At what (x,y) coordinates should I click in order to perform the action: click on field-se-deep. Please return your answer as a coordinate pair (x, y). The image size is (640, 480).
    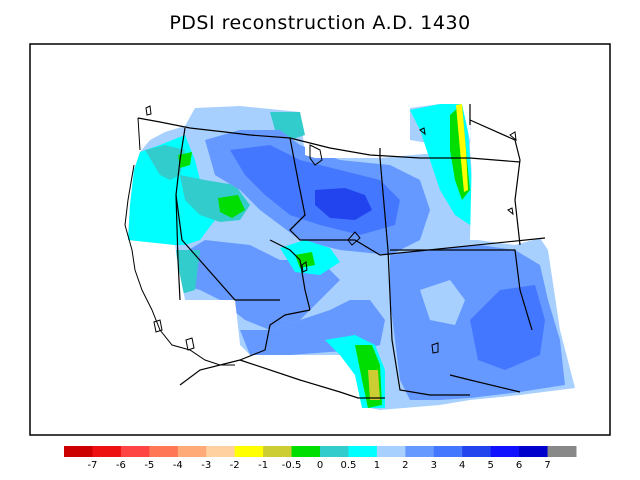
    Looking at the image, I should click on (507, 327).